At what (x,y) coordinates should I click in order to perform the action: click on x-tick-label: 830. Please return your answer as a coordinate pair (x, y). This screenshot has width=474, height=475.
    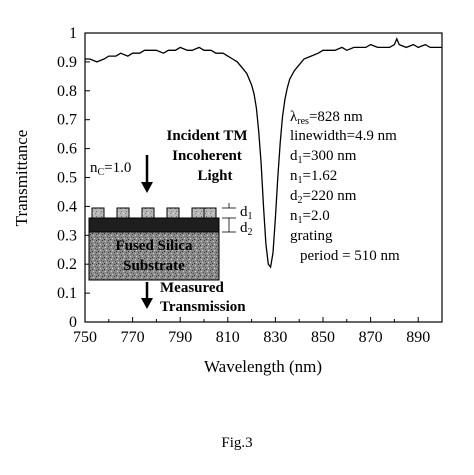
    Looking at the image, I should click on (275, 337).